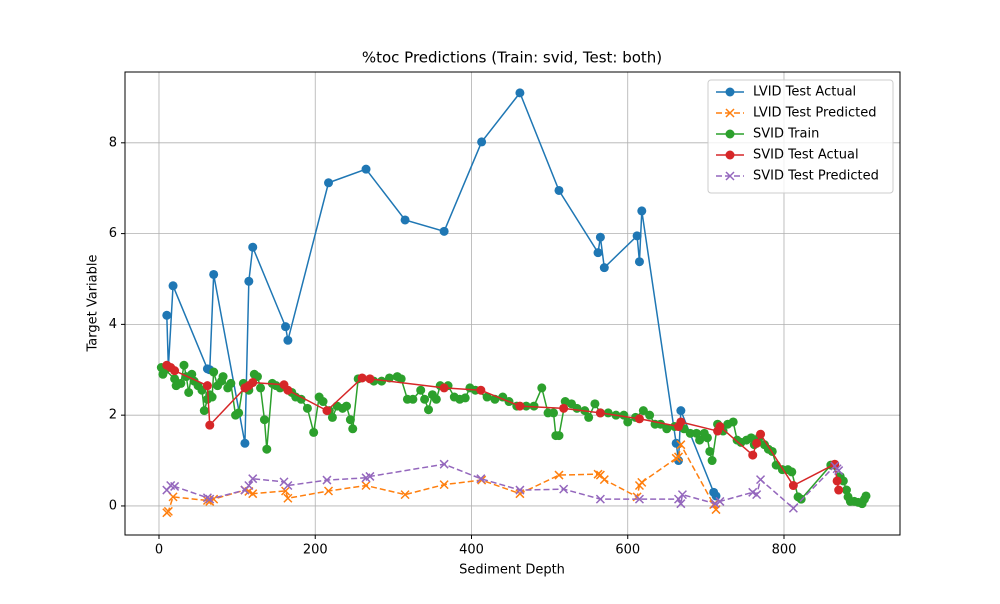 The width and height of the screenshot is (1000, 604). I want to click on legend-label: LVID Test Actual, so click(804, 92).